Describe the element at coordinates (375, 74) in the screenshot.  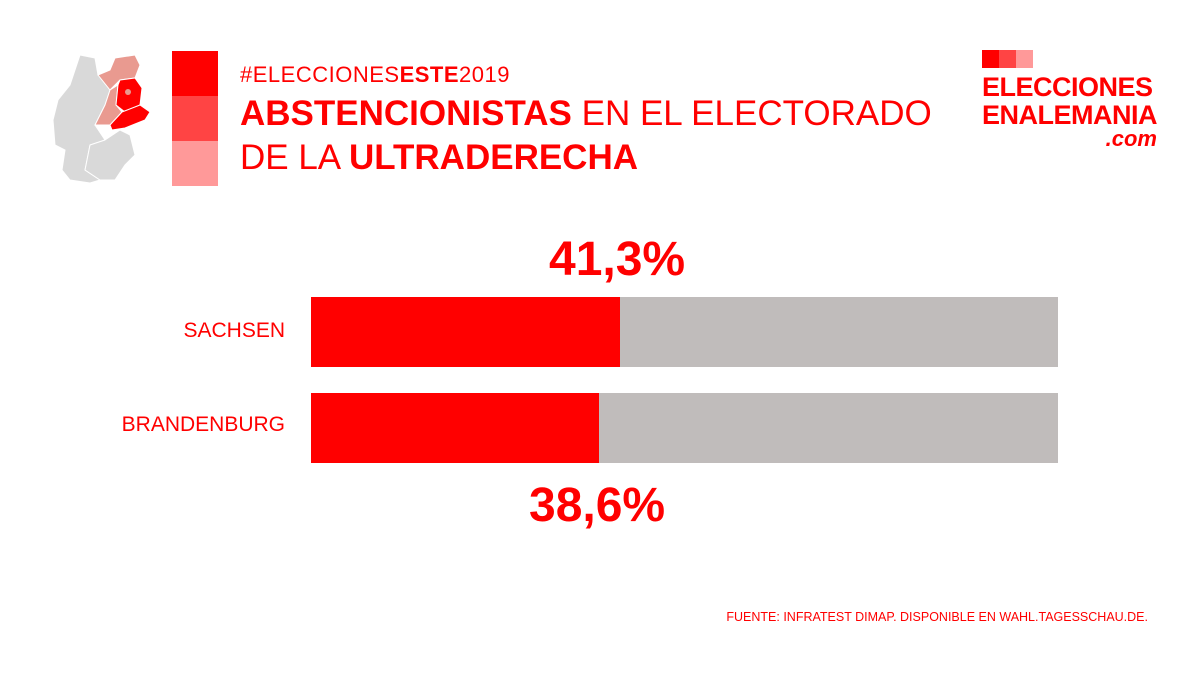
I see `hashtag: #ELECCIONESESTE2019` at that location.